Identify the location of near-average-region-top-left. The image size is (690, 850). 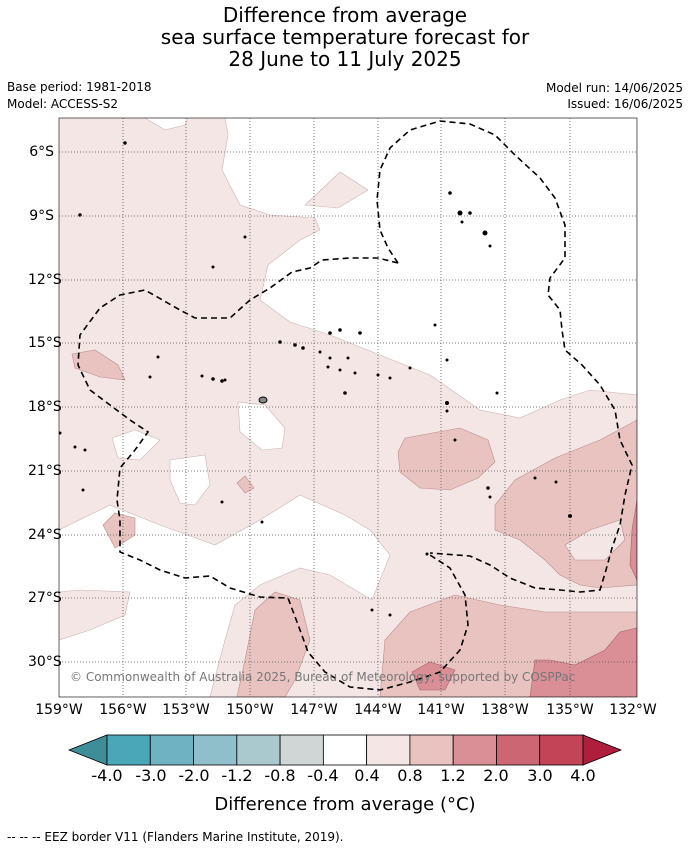
(166, 124).